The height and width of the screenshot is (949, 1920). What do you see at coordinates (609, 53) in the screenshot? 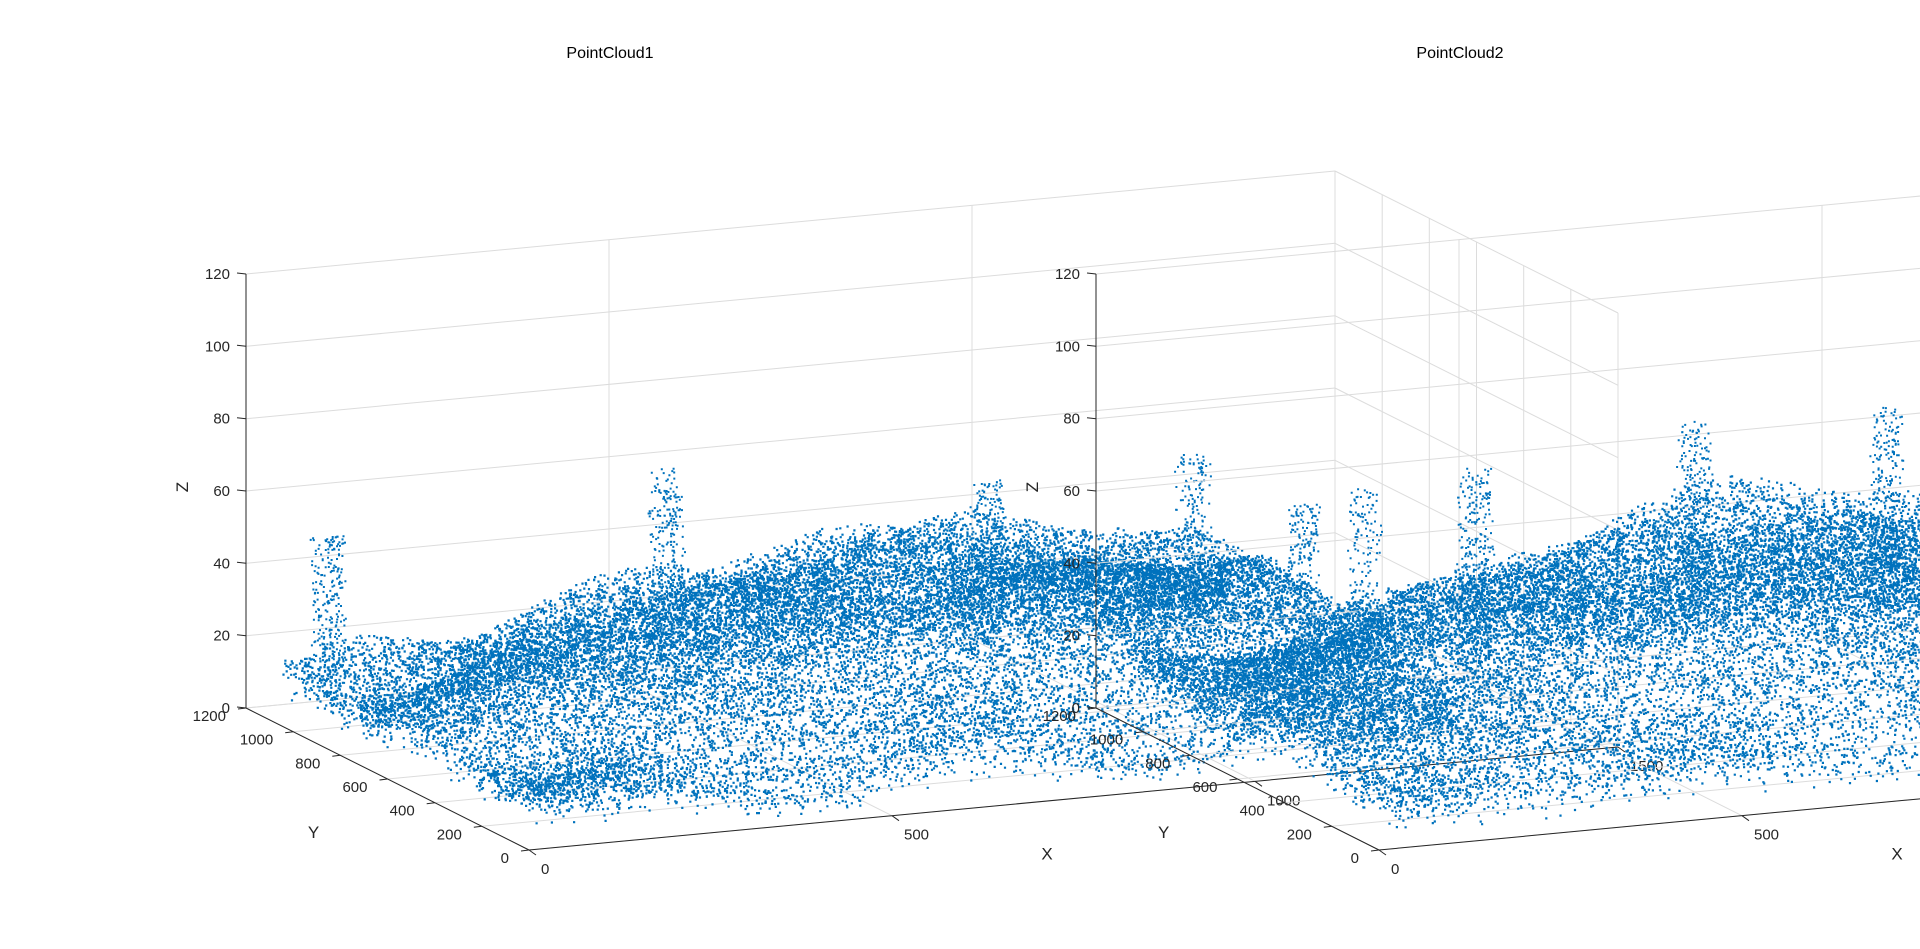
I see `plot-title: PointCloud1` at bounding box center [609, 53].